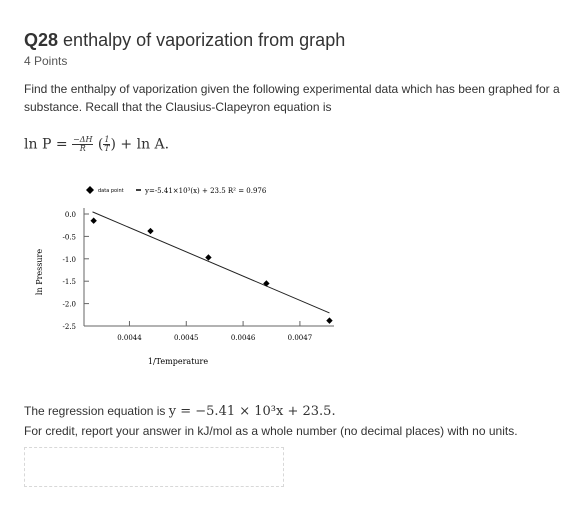 This screenshot has width=588, height=521. What do you see at coordinates (111, 191) in the screenshot?
I see `legend-marker-label: data point` at bounding box center [111, 191].